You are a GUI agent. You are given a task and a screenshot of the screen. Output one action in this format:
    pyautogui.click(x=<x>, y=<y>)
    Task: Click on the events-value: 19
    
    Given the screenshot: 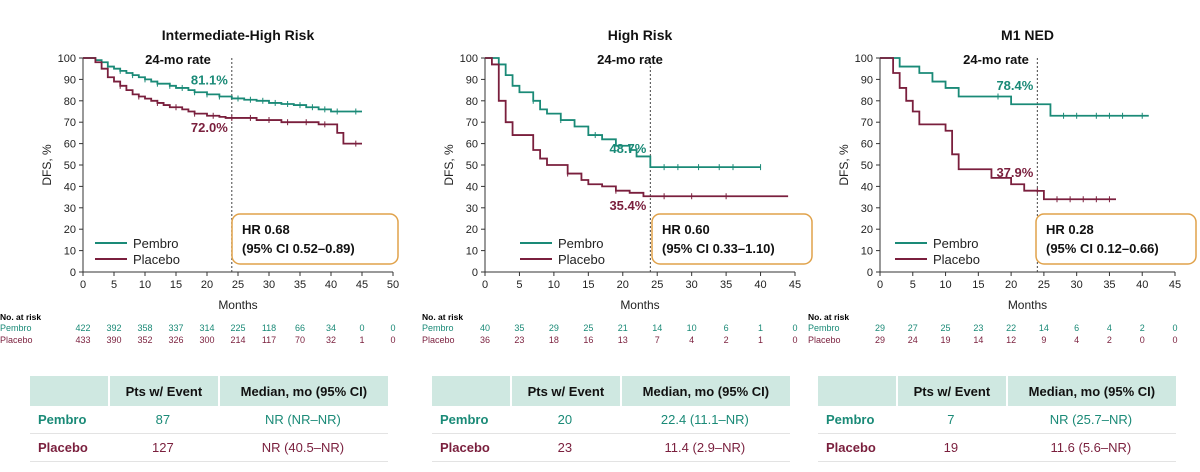 What is the action you would take?
    pyautogui.click(x=951, y=448)
    